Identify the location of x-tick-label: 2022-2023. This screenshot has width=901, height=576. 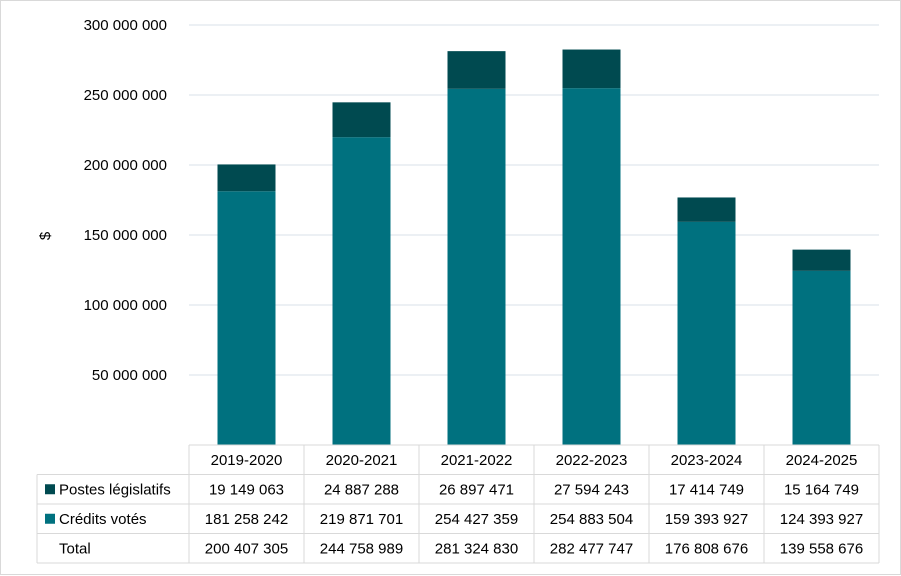
(592, 460).